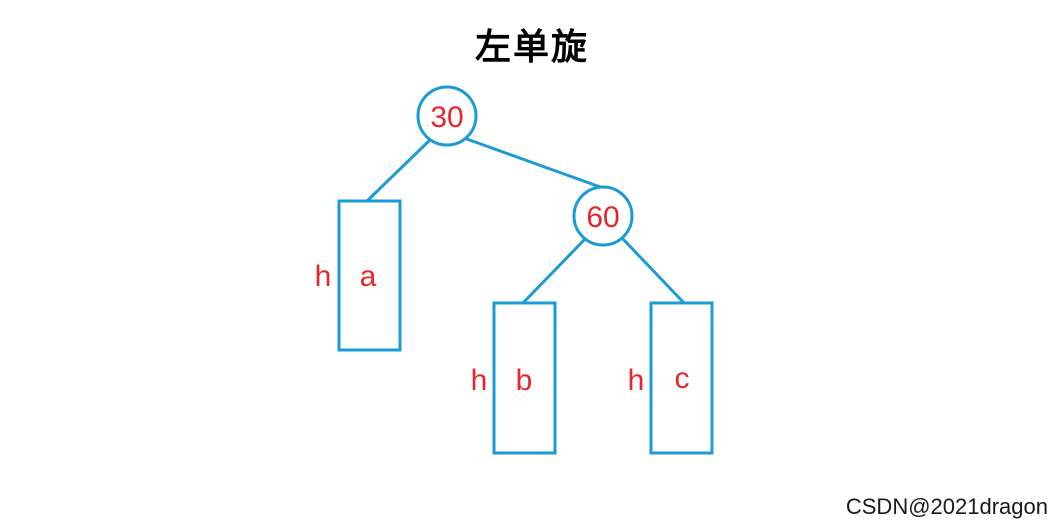 The image size is (1064, 526). Describe the element at coordinates (554, 271) in the screenshot. I see `edge-60-b` at that location.